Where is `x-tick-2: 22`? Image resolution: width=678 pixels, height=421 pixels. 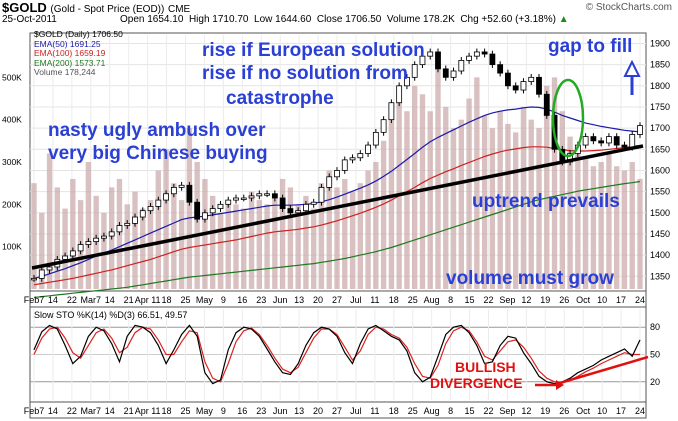
x-tick-2: 22 is located at coordinates (72, 300).